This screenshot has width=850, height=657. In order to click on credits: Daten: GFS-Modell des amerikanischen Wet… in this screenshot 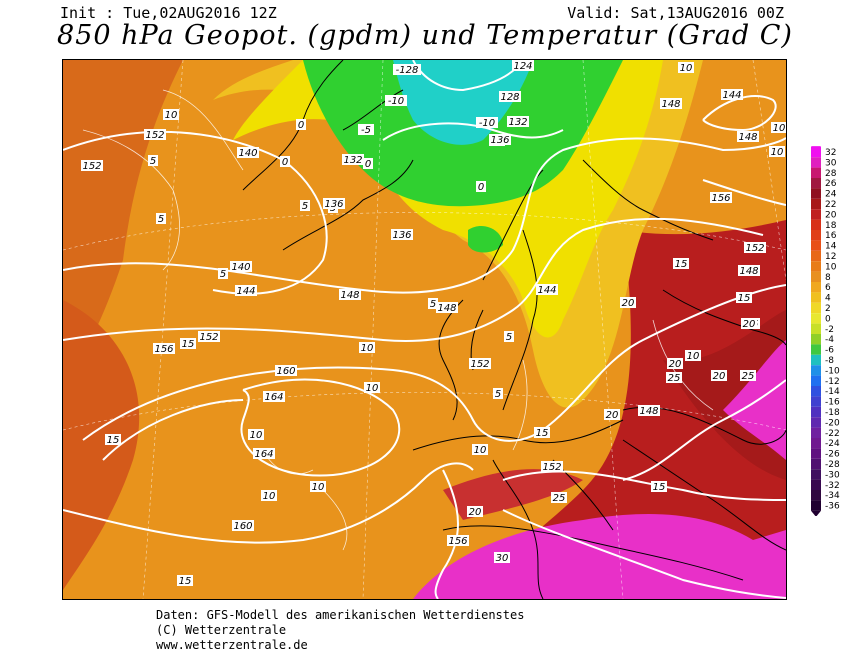, I will do `click(340, 630)`.